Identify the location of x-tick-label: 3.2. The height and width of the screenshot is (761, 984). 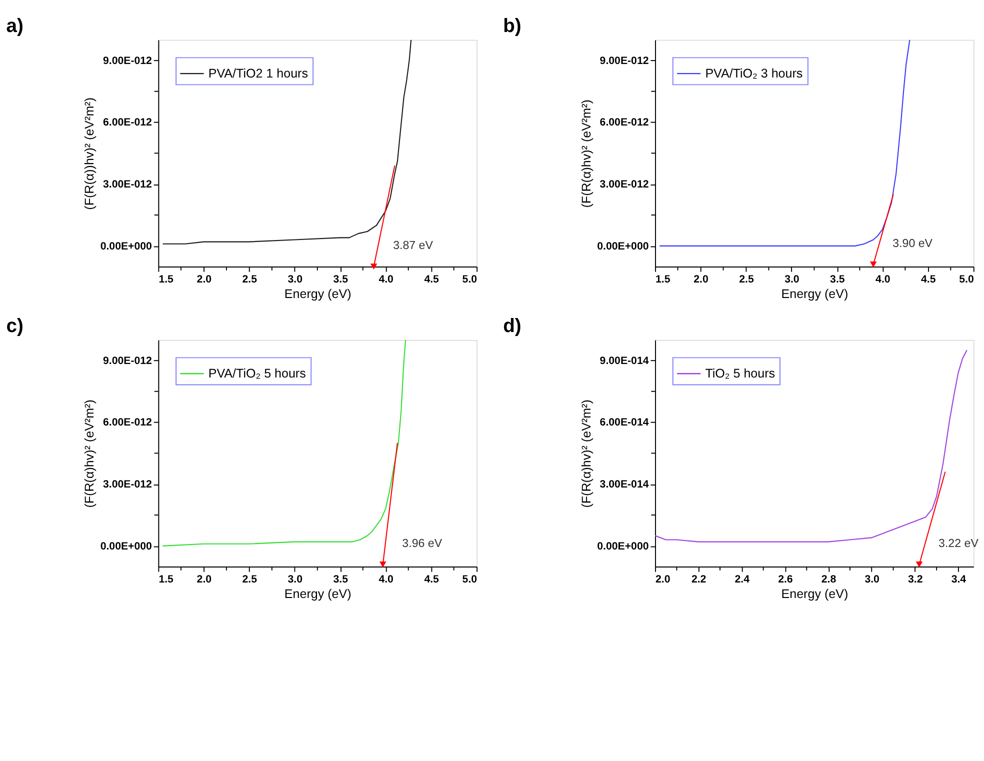
(915, 579).